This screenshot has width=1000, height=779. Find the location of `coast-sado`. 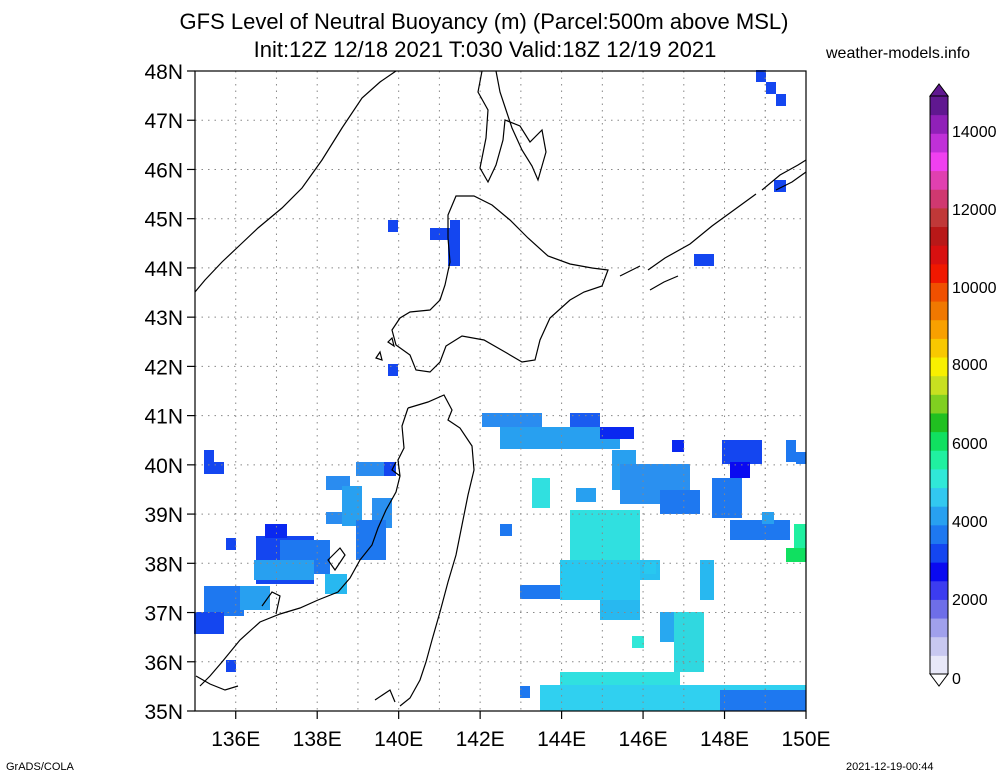

coast-sado is located at coordinates (336, 559).